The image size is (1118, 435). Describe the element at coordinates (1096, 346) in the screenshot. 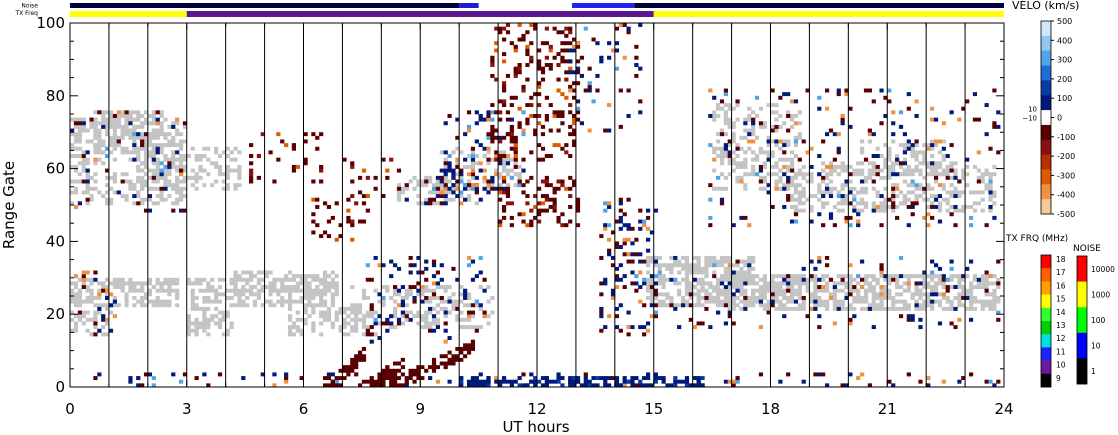

I see `noise-colorbar-label: 10` at that location.